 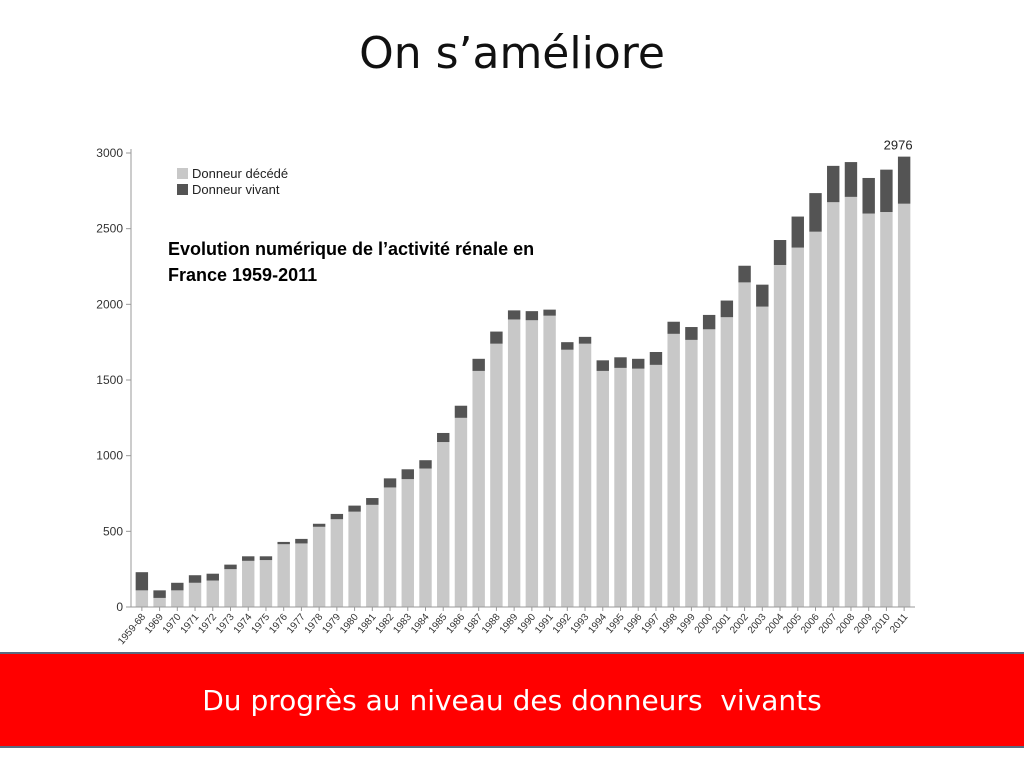 I want to click on x-tick-label: 2002, so click(x=739, y=624).